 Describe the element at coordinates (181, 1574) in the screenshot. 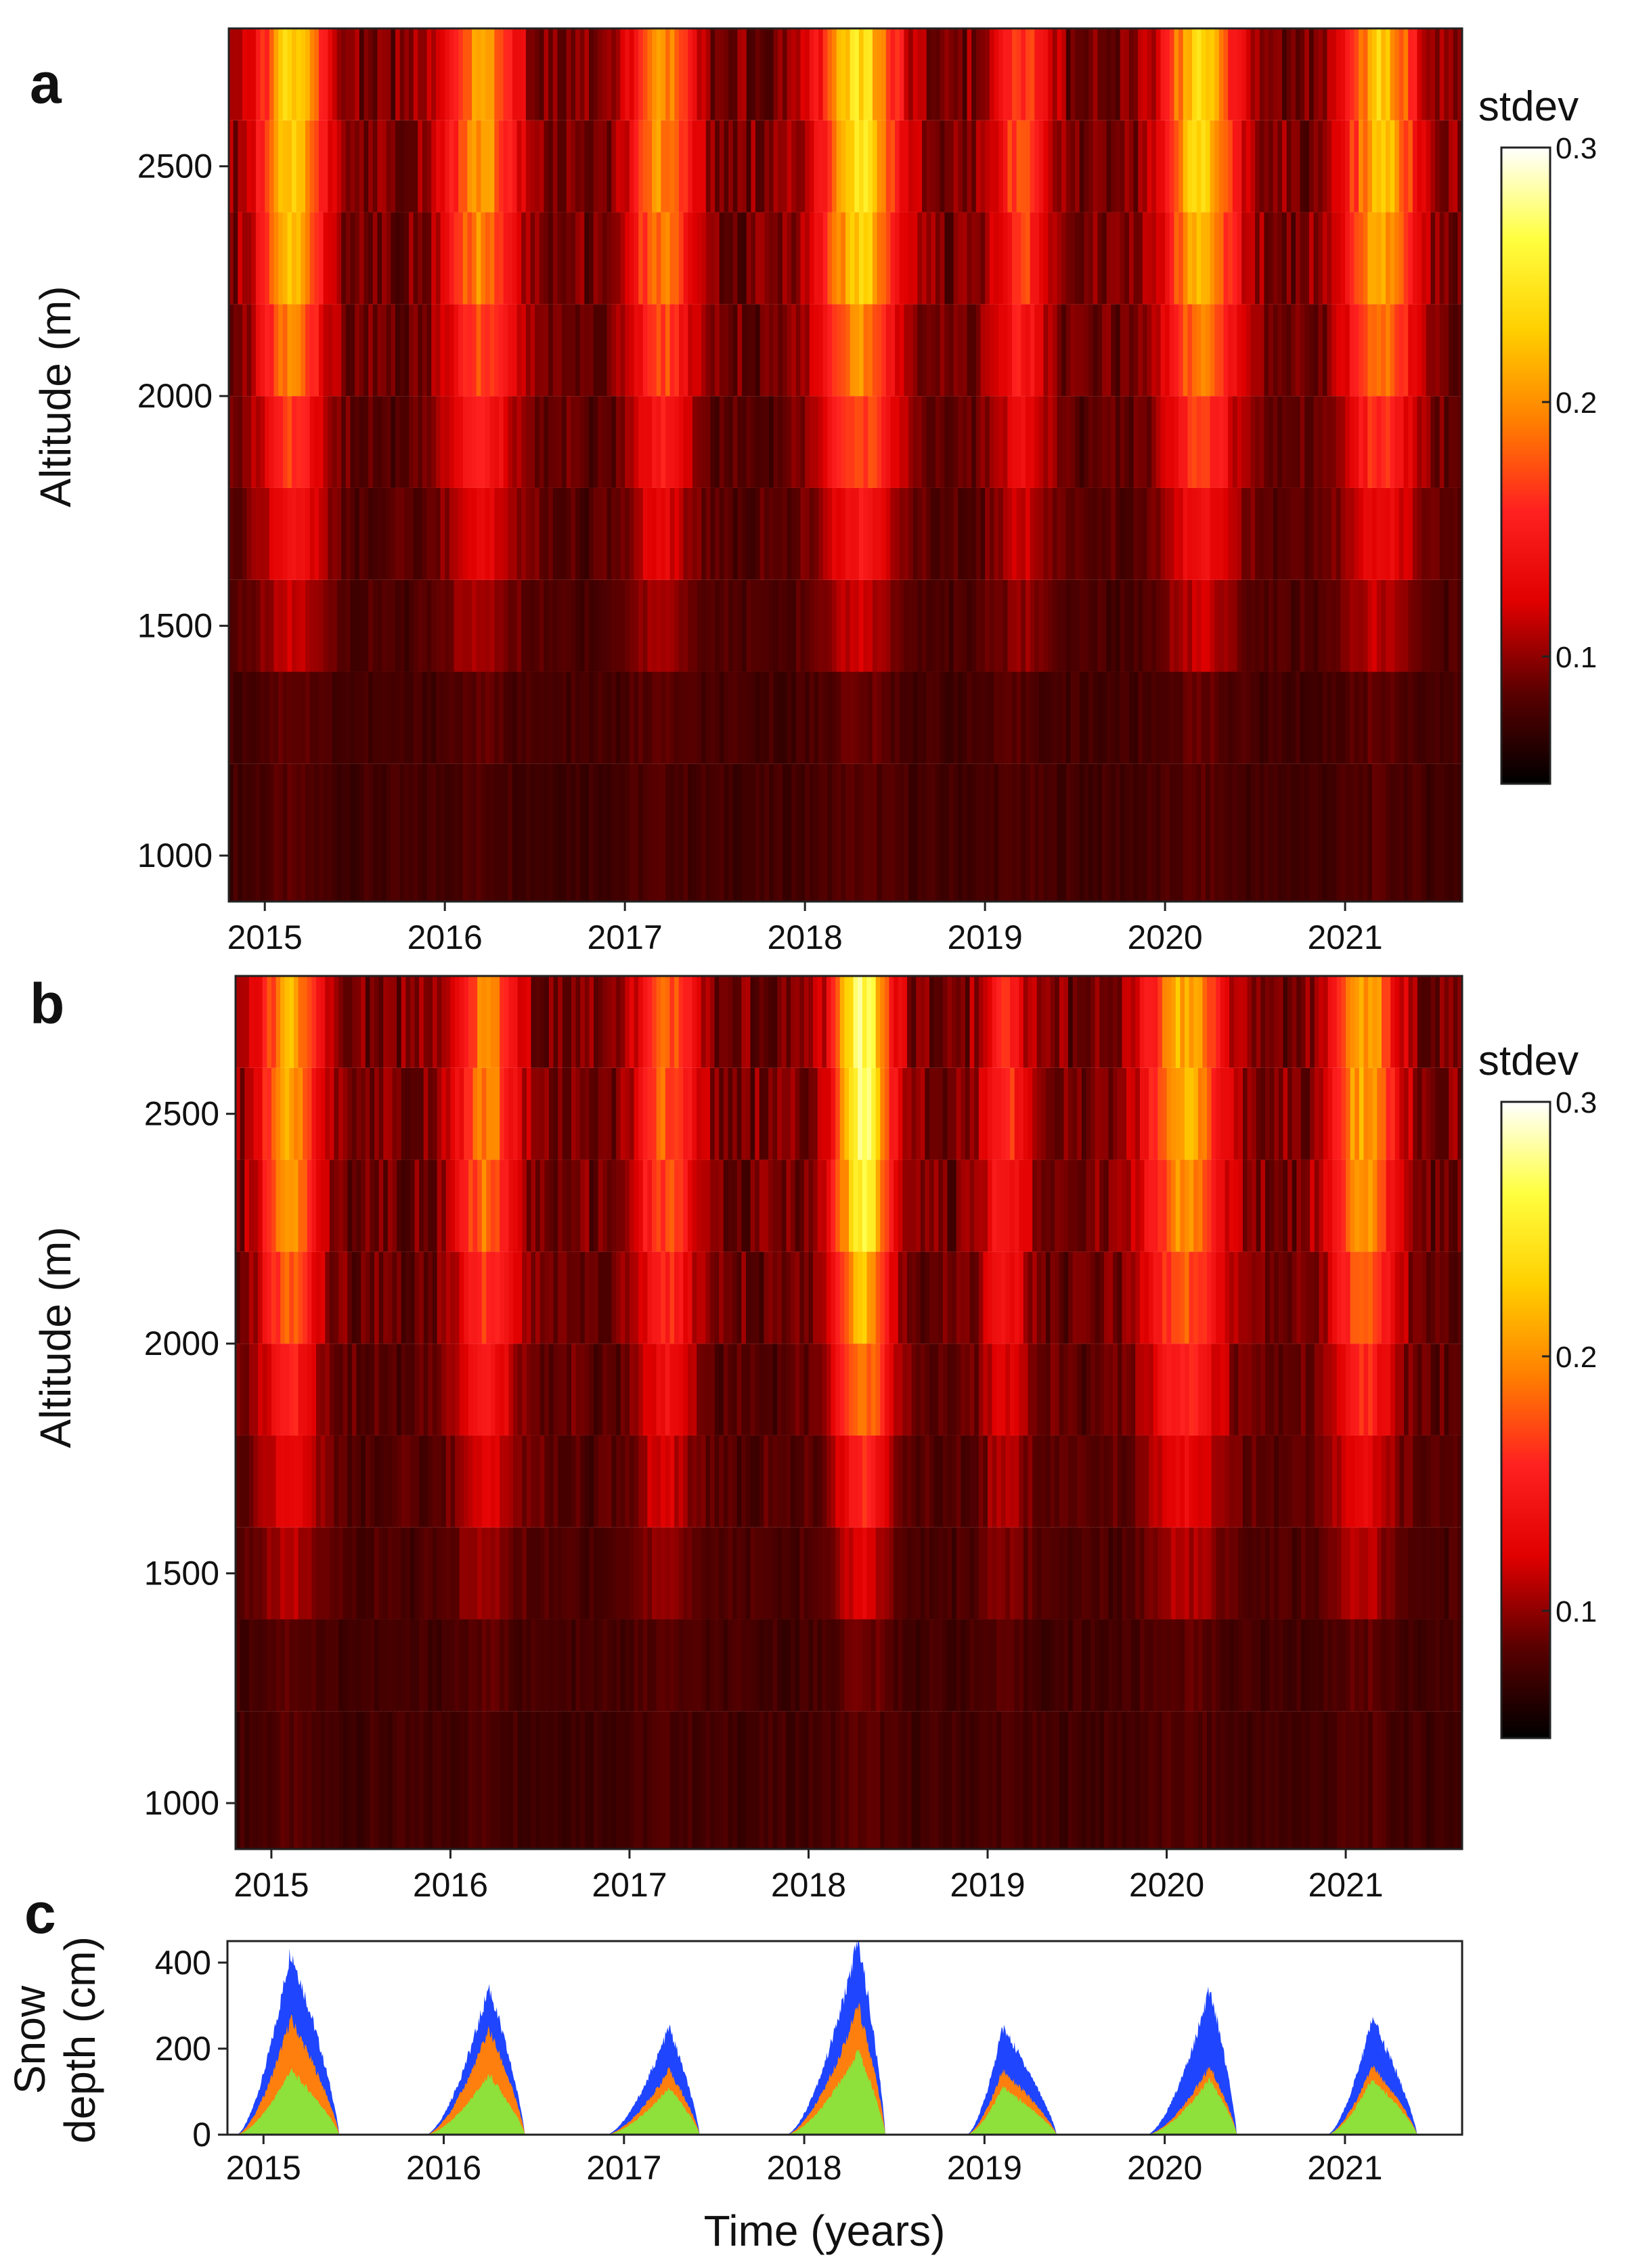

I see `y-tick-label: 1500` at that location.